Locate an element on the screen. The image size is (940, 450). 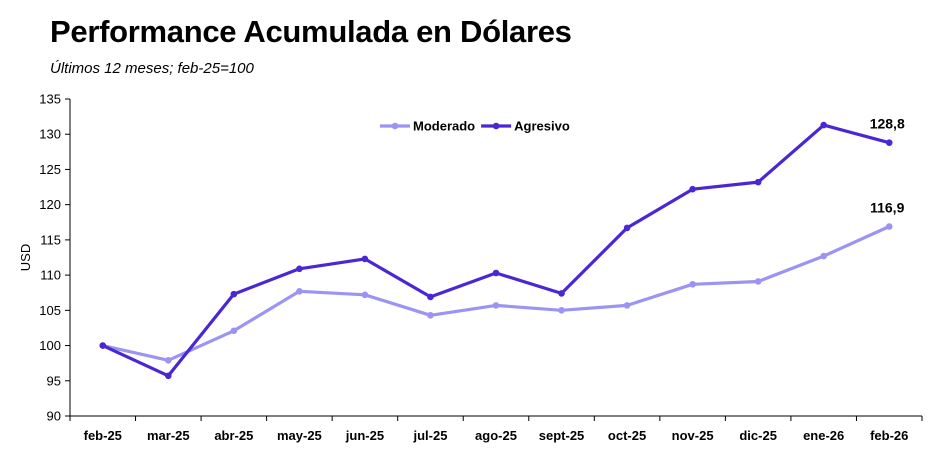
chart-title: Performance Acumulada en Dólares is located at coordinates (311, 31).